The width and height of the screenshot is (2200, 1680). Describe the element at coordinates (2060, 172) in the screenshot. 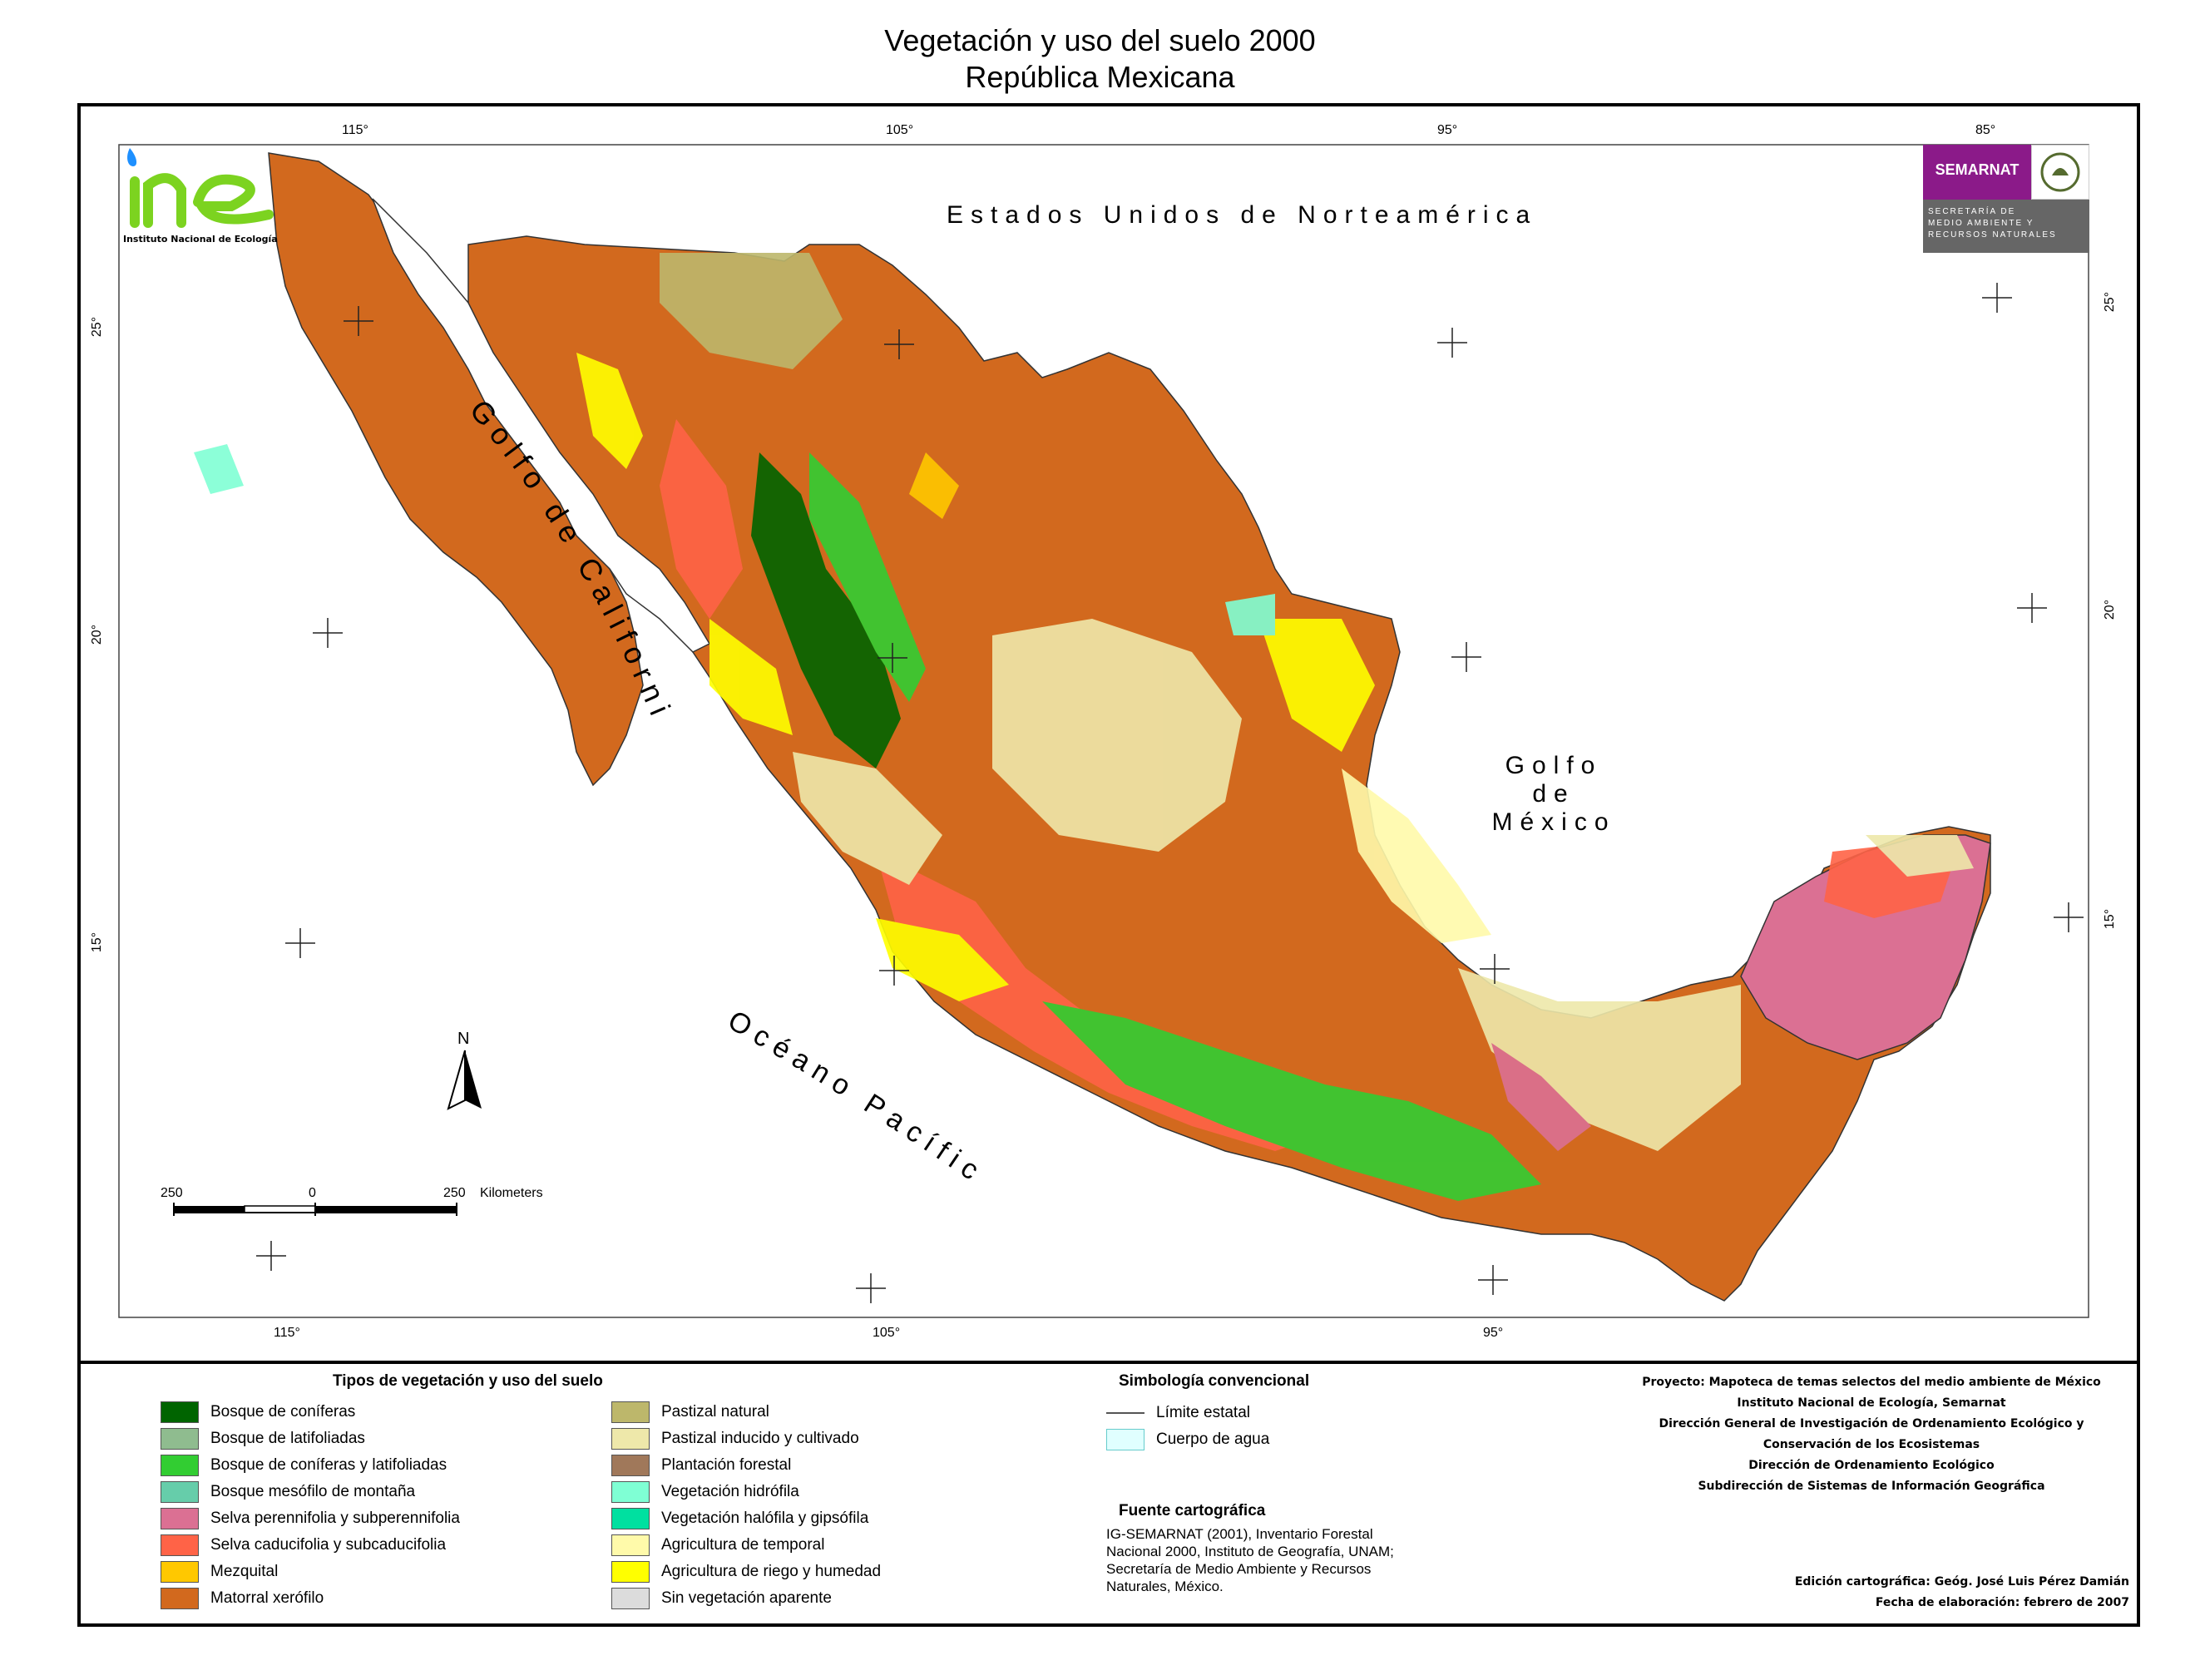

I see `mexico-seal-icon` at that location.